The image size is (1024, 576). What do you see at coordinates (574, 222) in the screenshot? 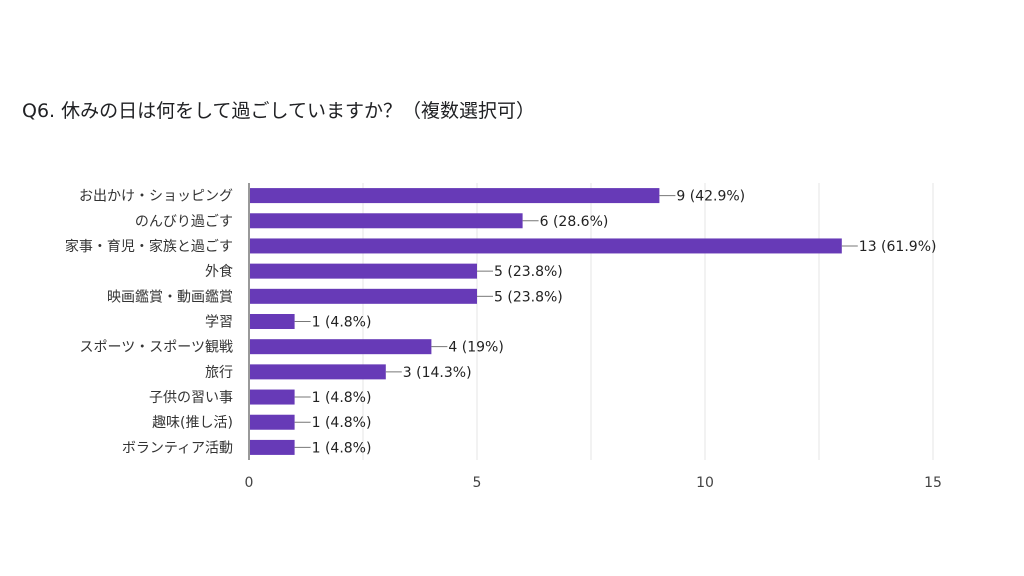
I see `data-label: 6 (28.6%)` at bounding box center [574, 222].